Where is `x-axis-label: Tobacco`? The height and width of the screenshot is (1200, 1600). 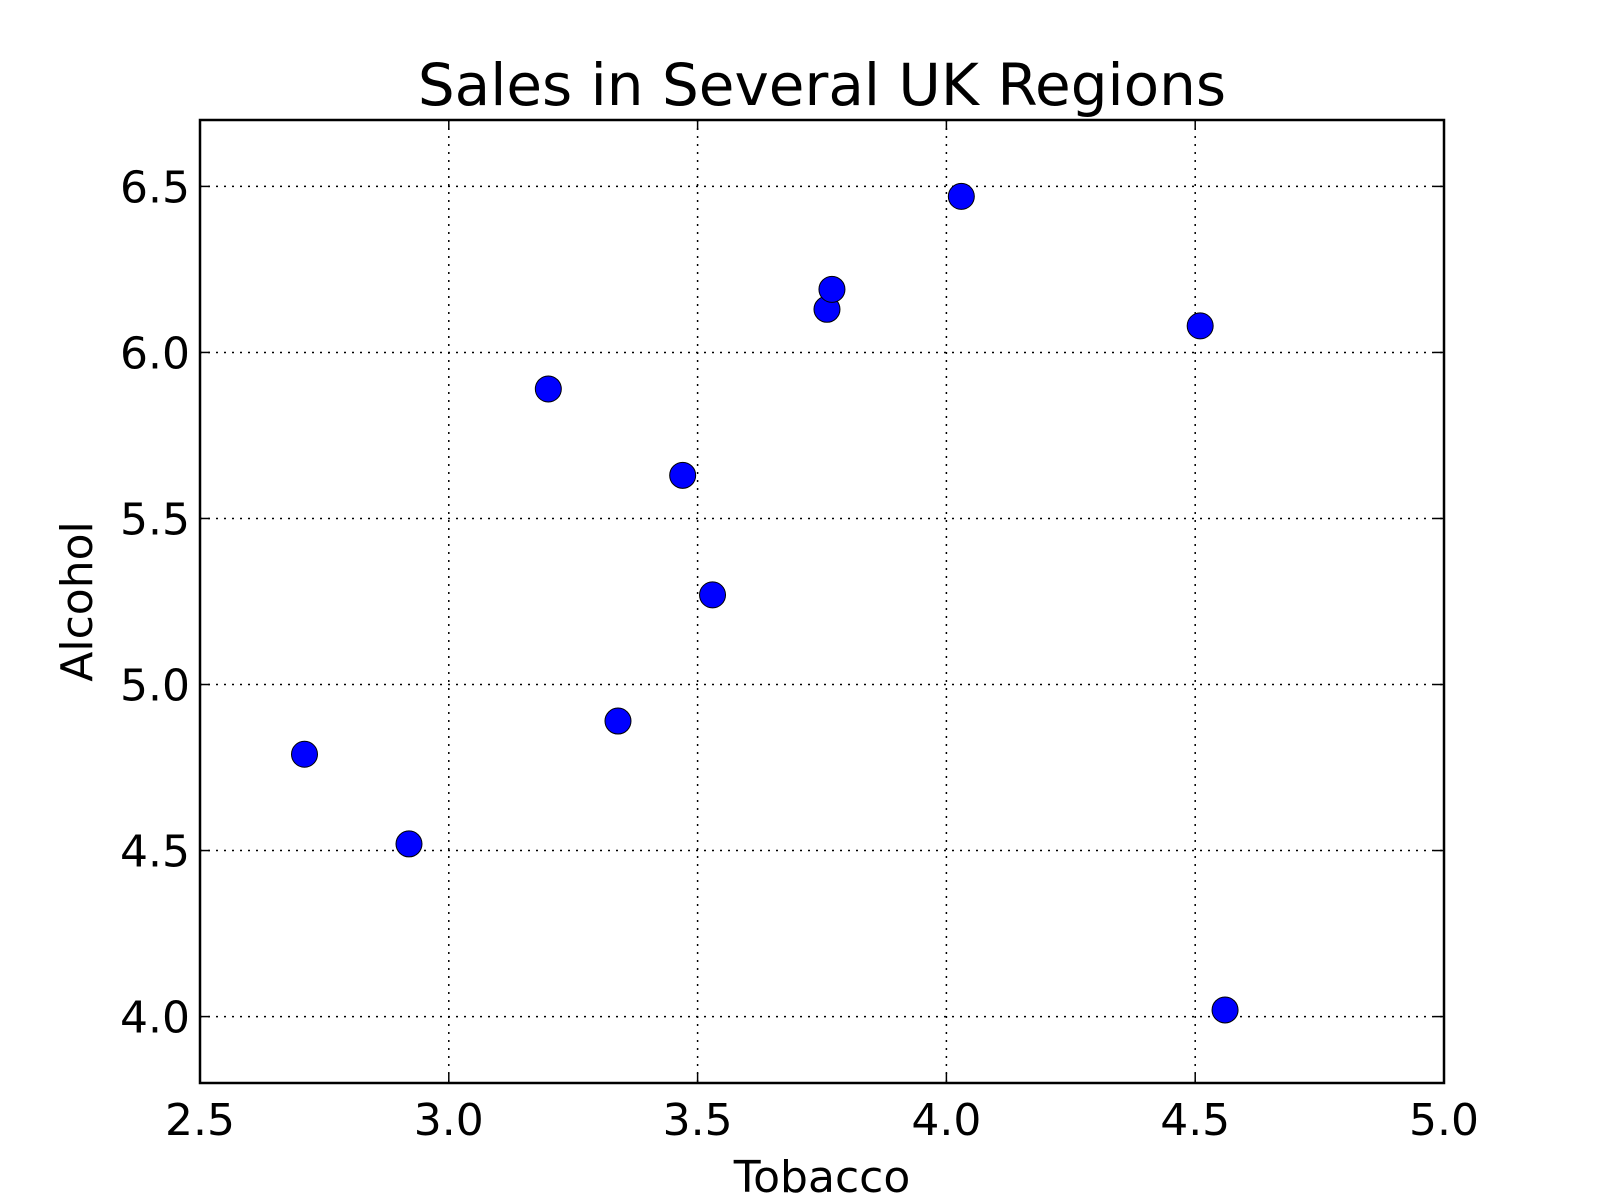
x-axis-label: Tobacco is located at coordinates (822, 1176).